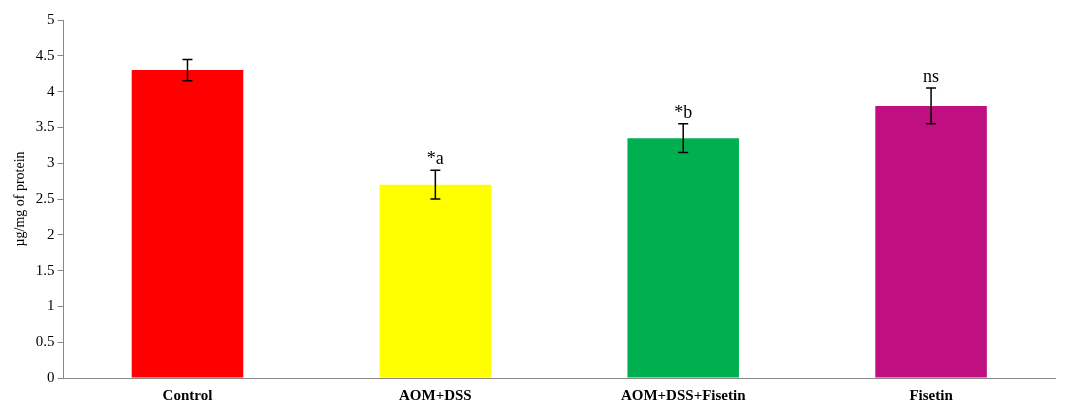  What do you see at coordinates (683, 394) in the screenshot?
I see `x-tick-label: AOM+DSS+Fisetin` at bounding box center [683, 394].